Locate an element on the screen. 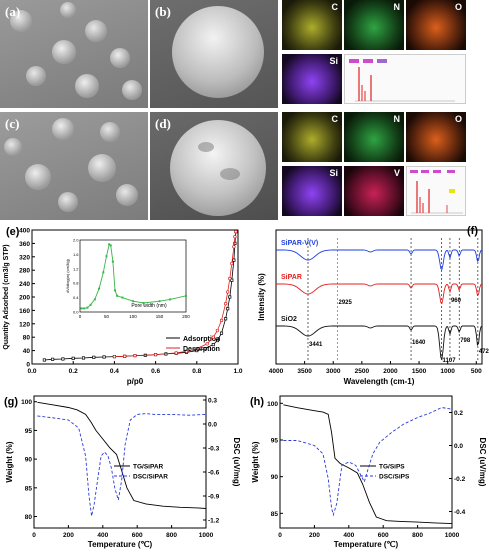 This screenshot has width=489, height=555. sem-image-d: (d) is located at coordinates (214, 166).